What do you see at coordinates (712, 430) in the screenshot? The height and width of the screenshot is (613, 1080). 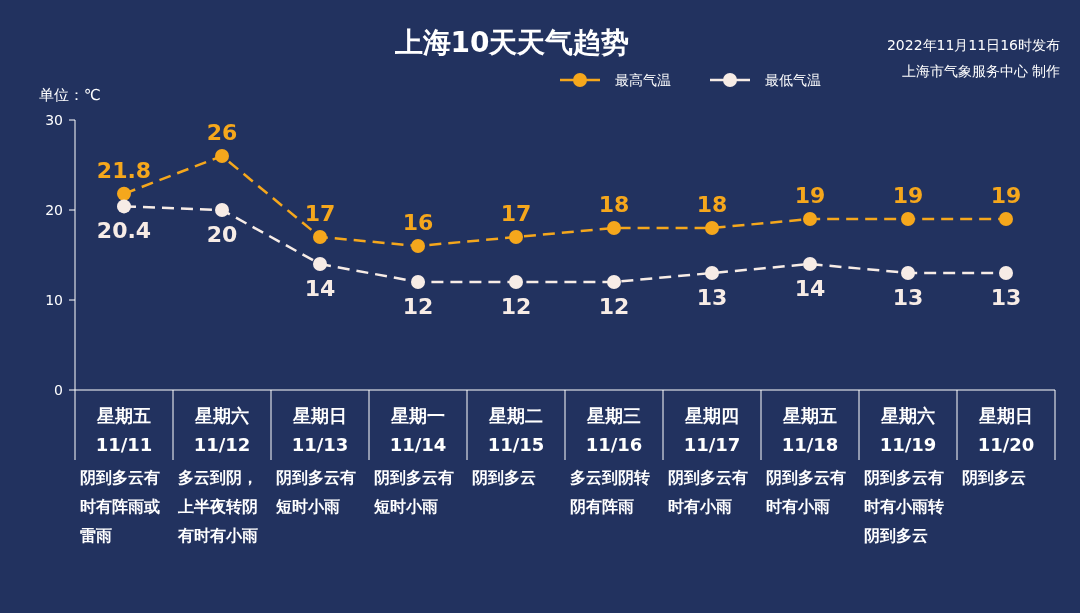 I see `x-tick-label: 星期四 11/17` at bounding box center [712, 430].